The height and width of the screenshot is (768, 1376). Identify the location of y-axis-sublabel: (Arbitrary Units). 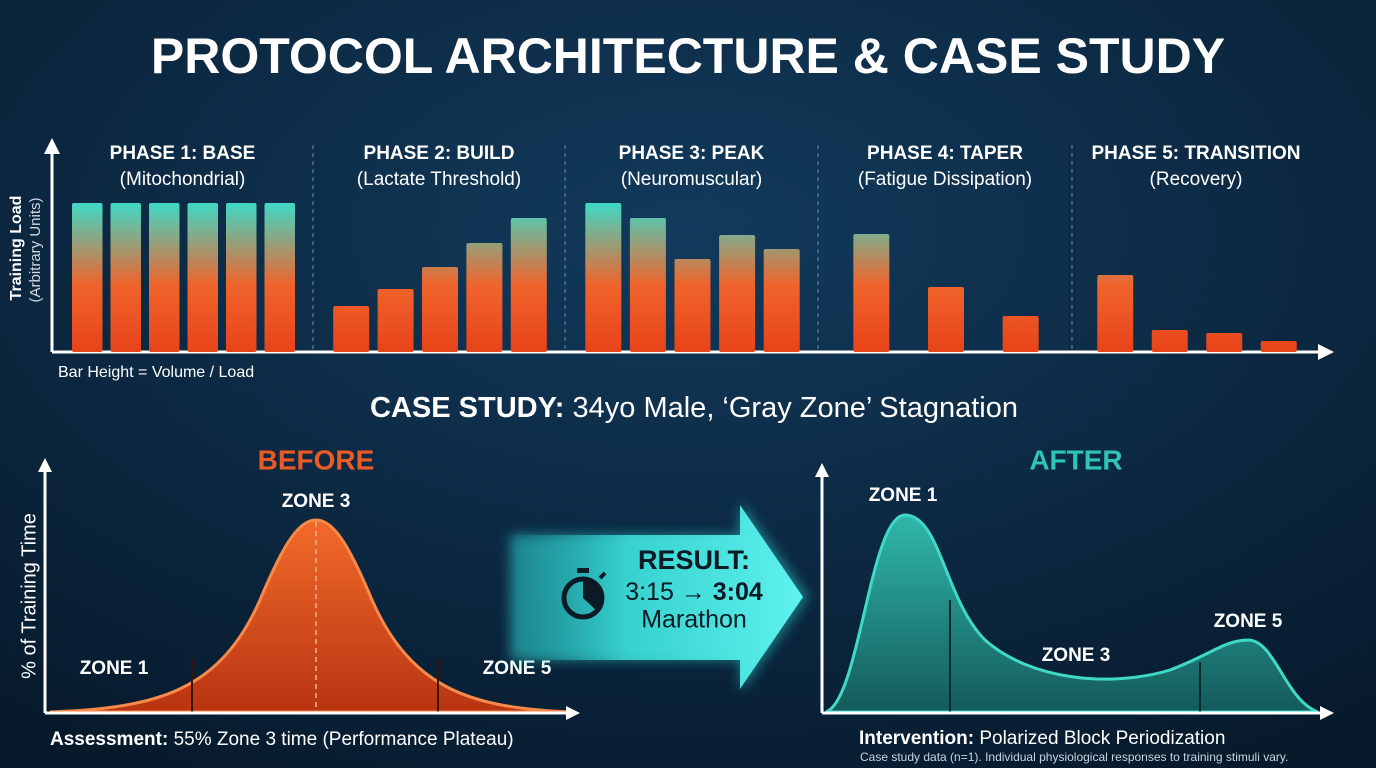
(35, 249).